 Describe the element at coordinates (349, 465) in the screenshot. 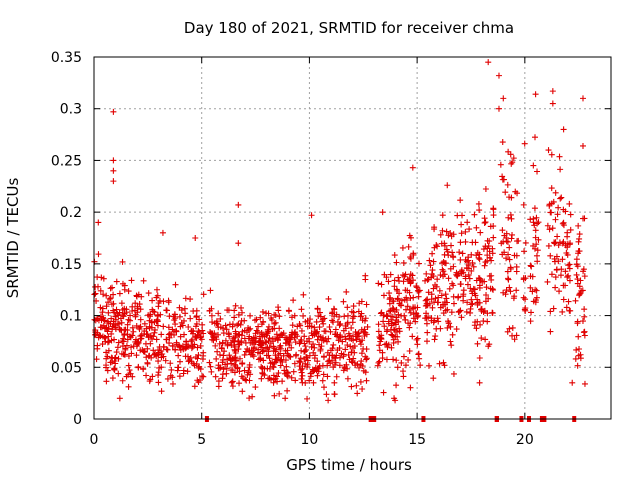

I see `x-axis-label: GPS time / hours` at that location.